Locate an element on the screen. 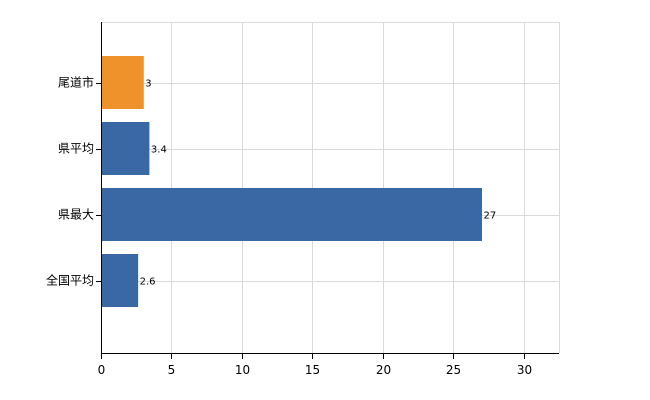  x-tick-label: 25 is located at coordinates (453, 370).